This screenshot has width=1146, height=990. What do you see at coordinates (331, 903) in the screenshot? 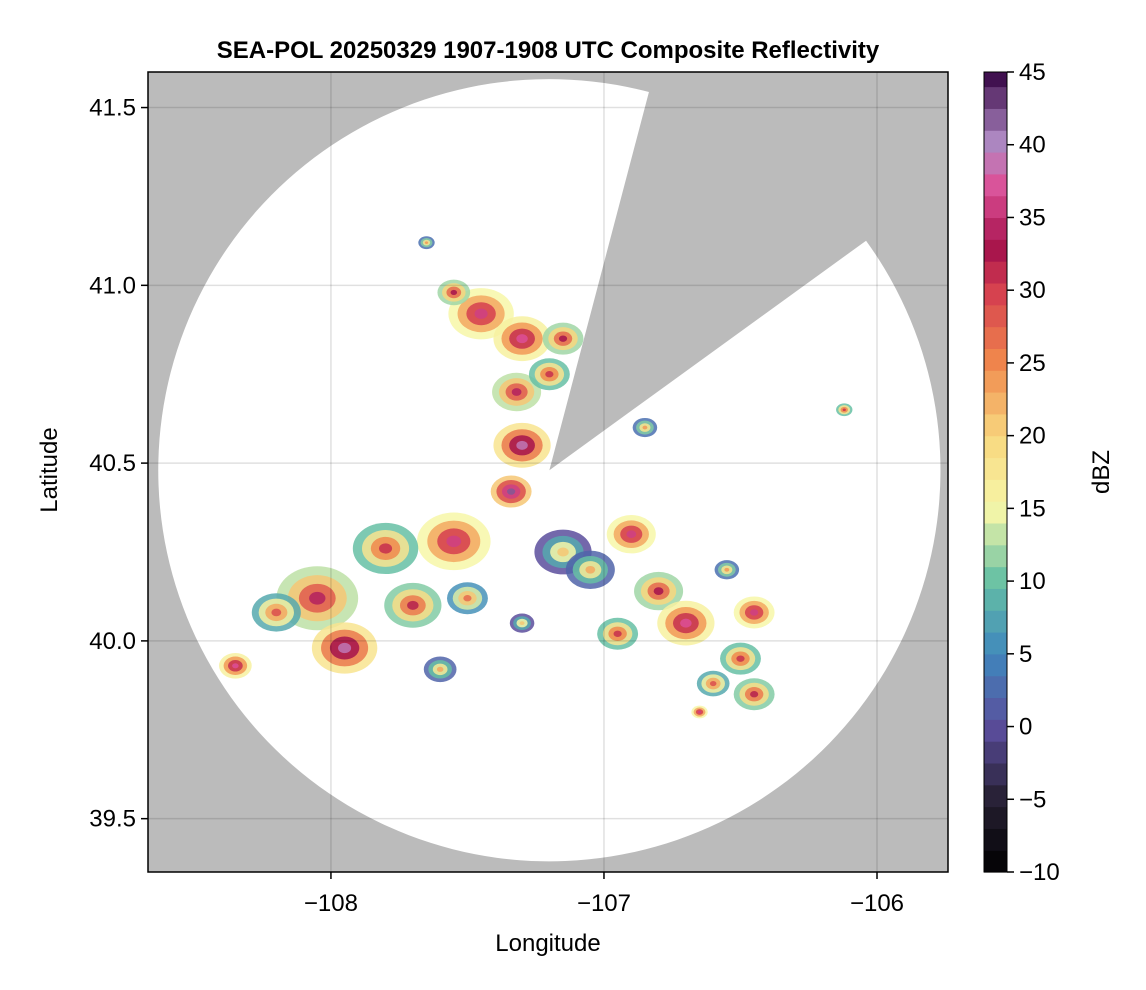
I see `x-tick-label: −108` at bounding box center [331, 903].